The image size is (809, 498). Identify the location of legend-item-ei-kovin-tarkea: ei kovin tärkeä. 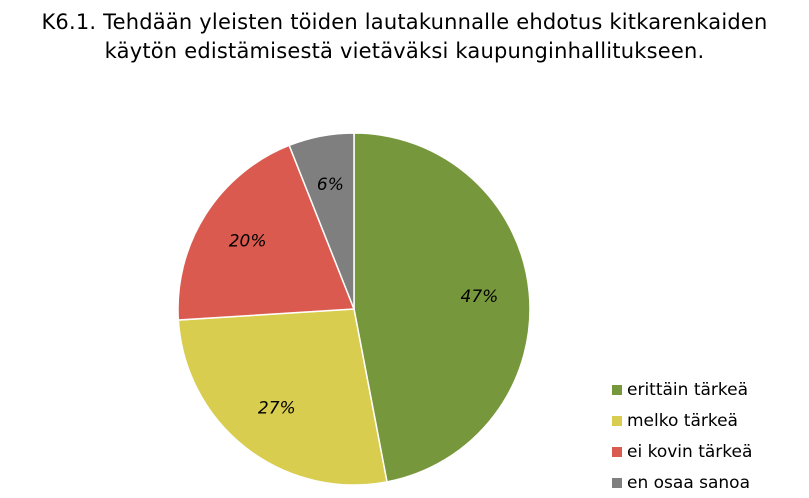
(682, 451).